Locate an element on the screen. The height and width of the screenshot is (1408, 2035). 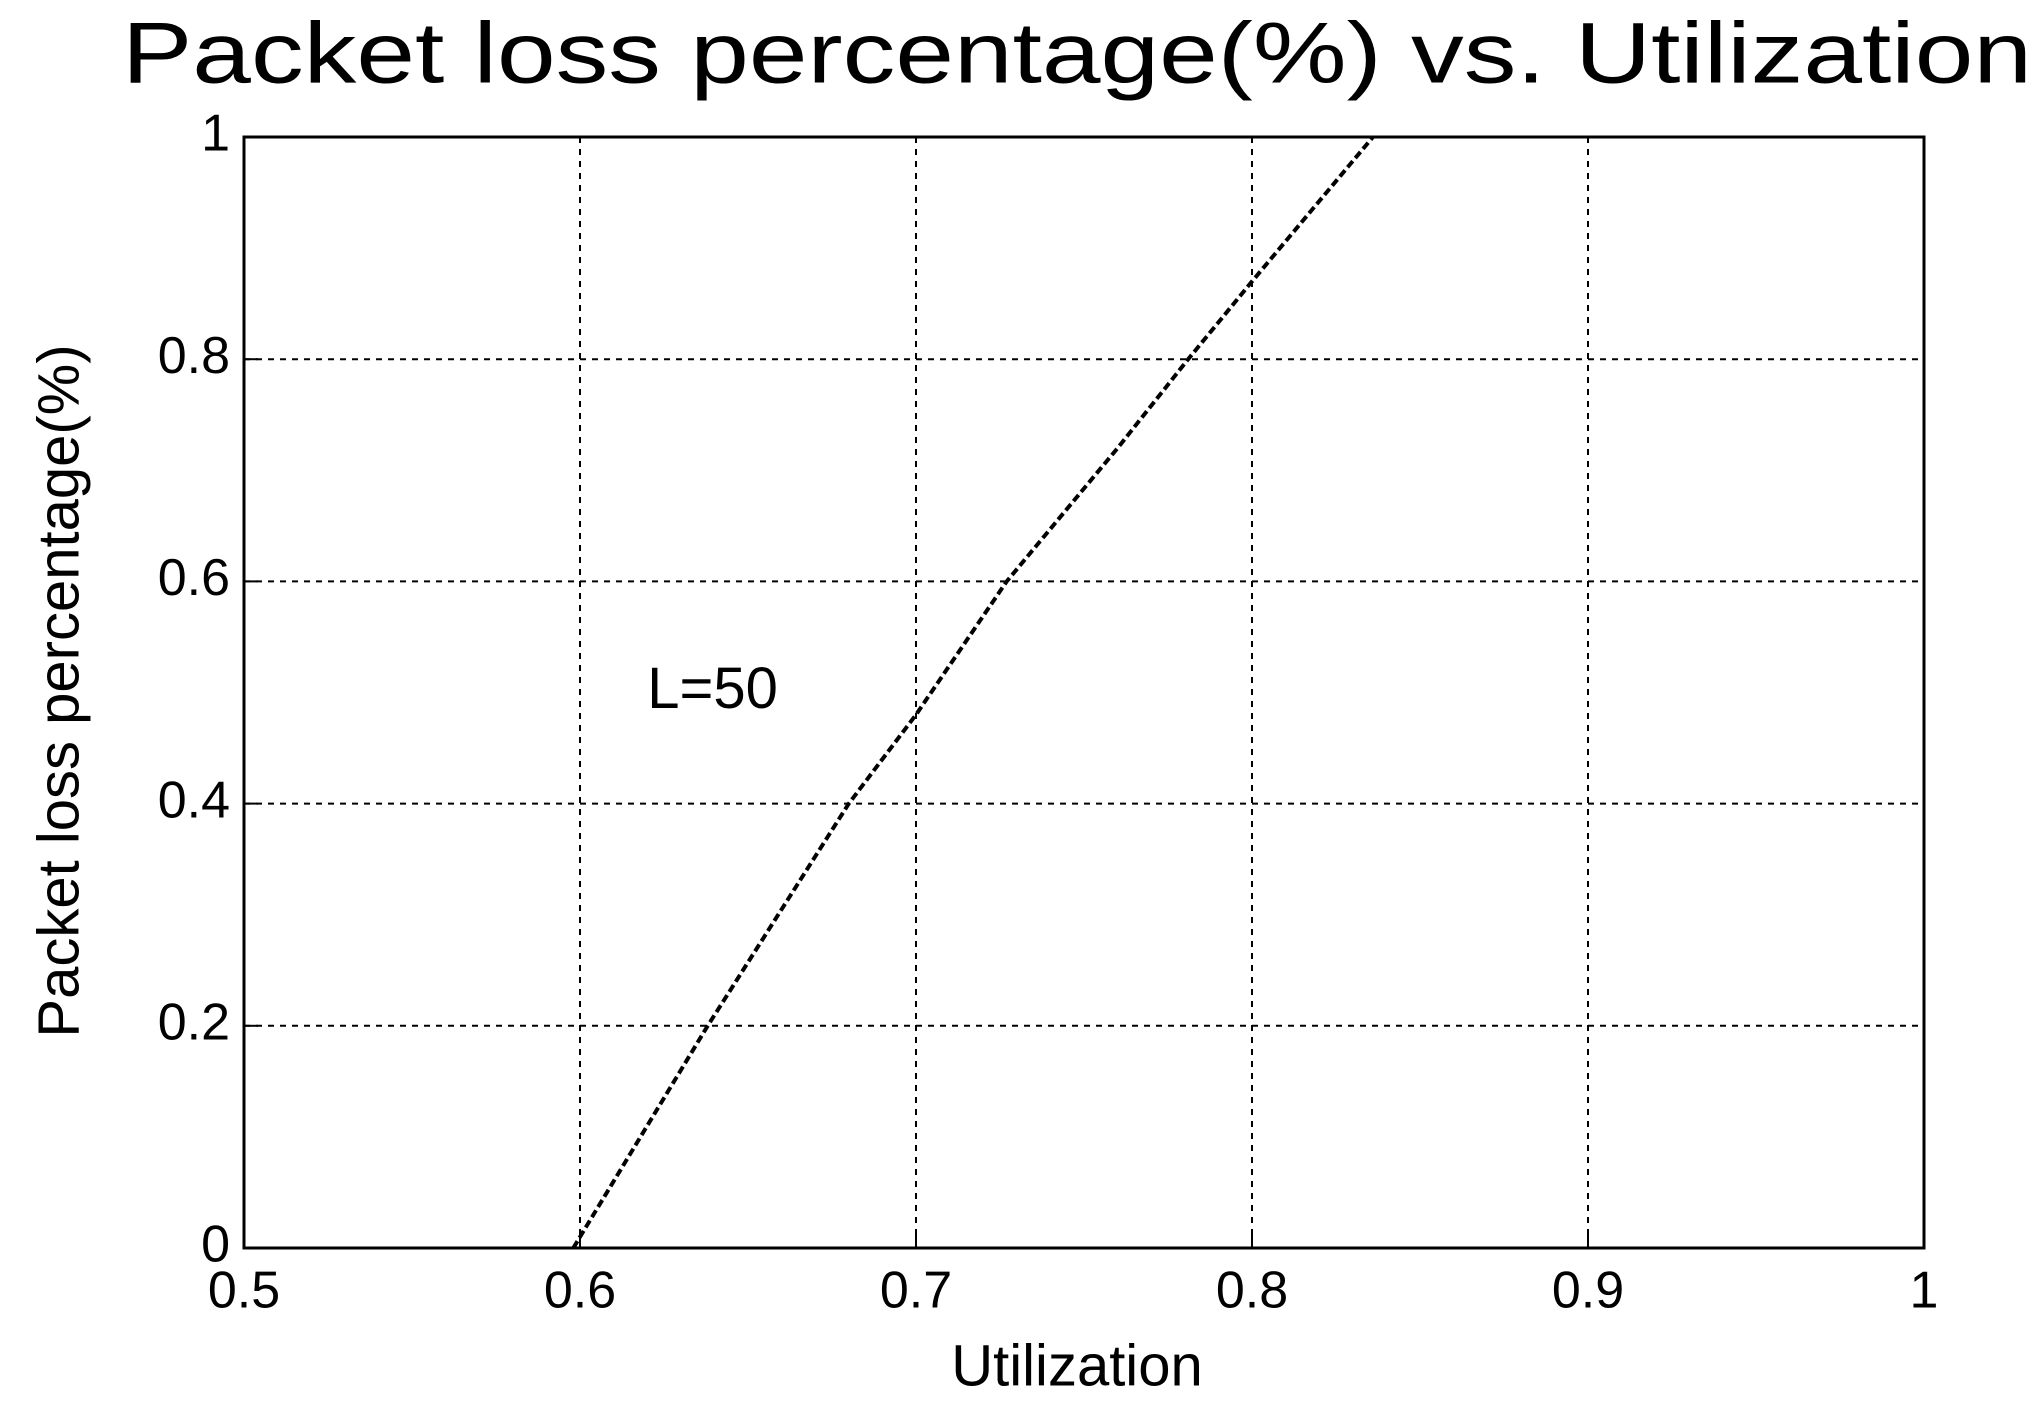
y-tick-label: 0.2 is located at coordinates (194, 1023).